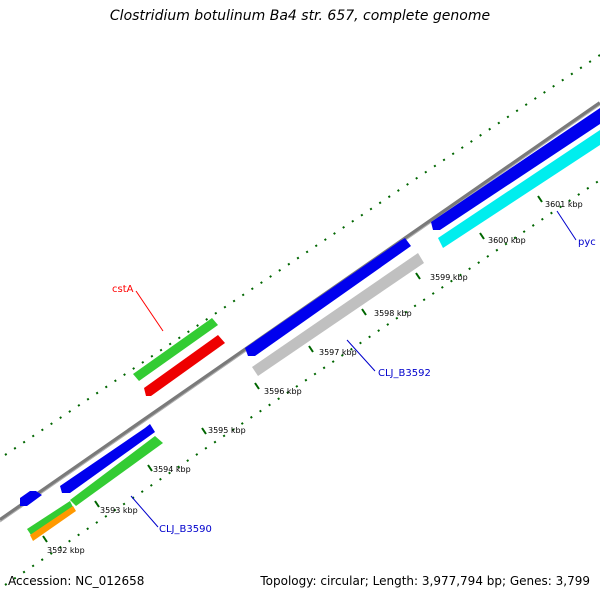  Describe the element at coordinates (507, 240) in the screenshot. I see `tick-label-3600: 3600 kbp` at that location.